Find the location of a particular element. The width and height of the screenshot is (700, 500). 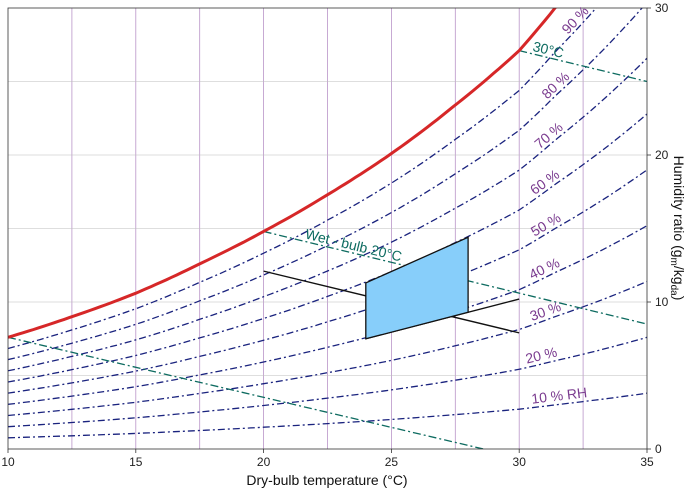

y-tick-label: 0 is located at coordinates (658, 449).